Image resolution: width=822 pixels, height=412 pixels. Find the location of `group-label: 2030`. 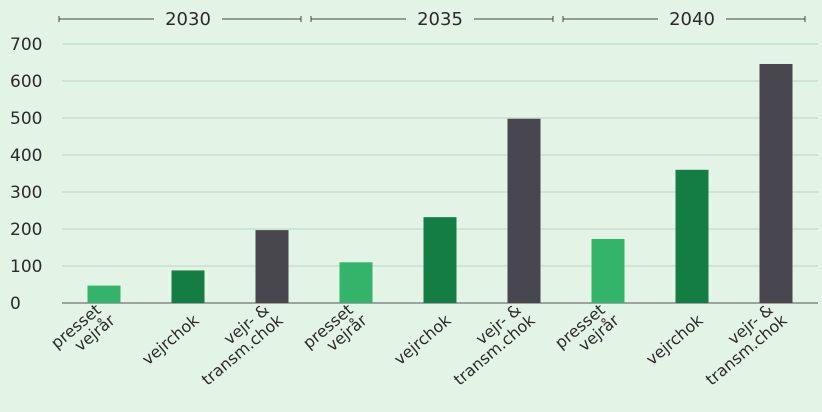

group-label: 2030 is located at coordinates (188, 19).